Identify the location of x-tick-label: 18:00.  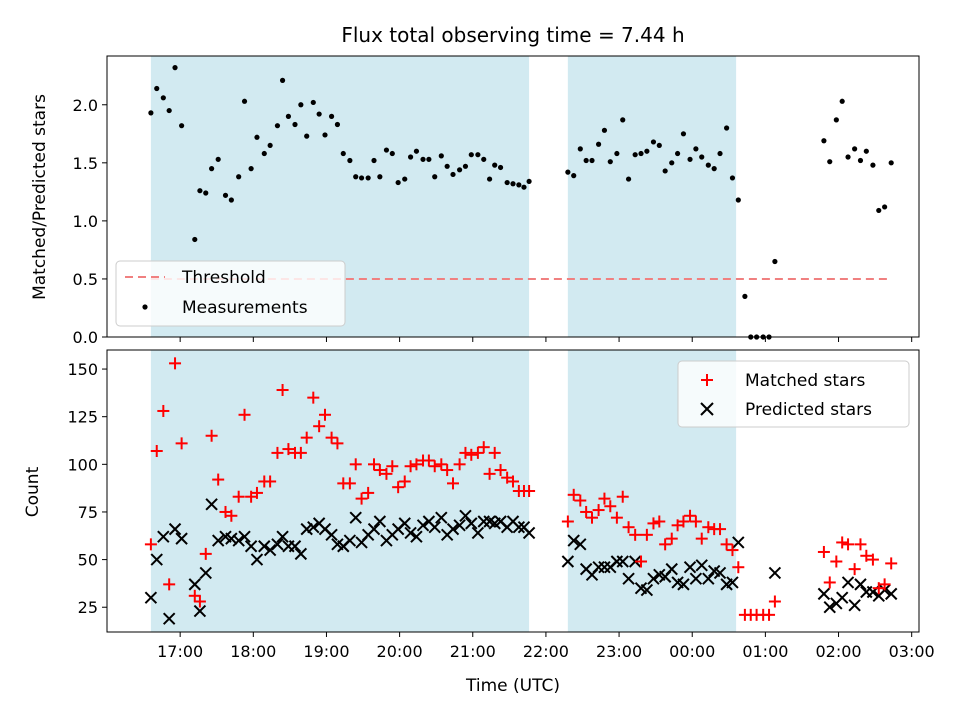
(253, 651).